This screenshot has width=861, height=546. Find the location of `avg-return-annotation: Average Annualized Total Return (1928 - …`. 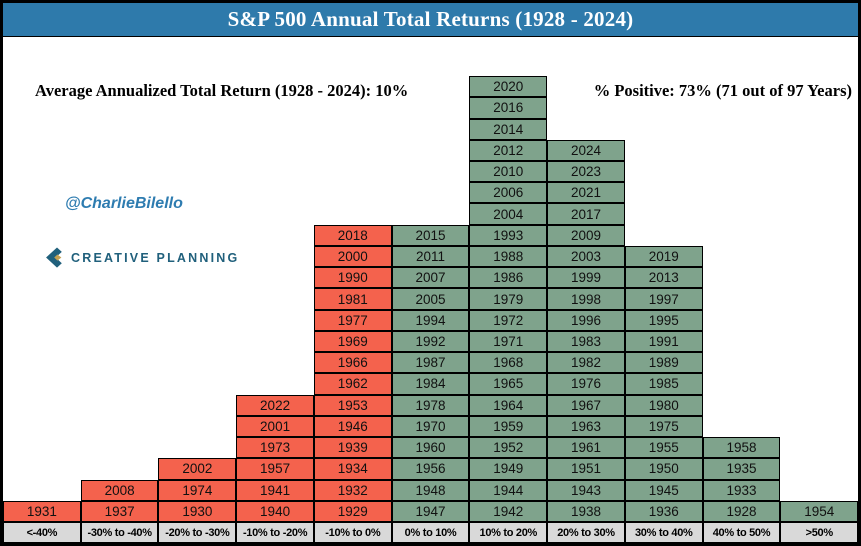

avg-return-annotation: Average Annualized Total Return (1928 - … is located at coordinates (222, 90).